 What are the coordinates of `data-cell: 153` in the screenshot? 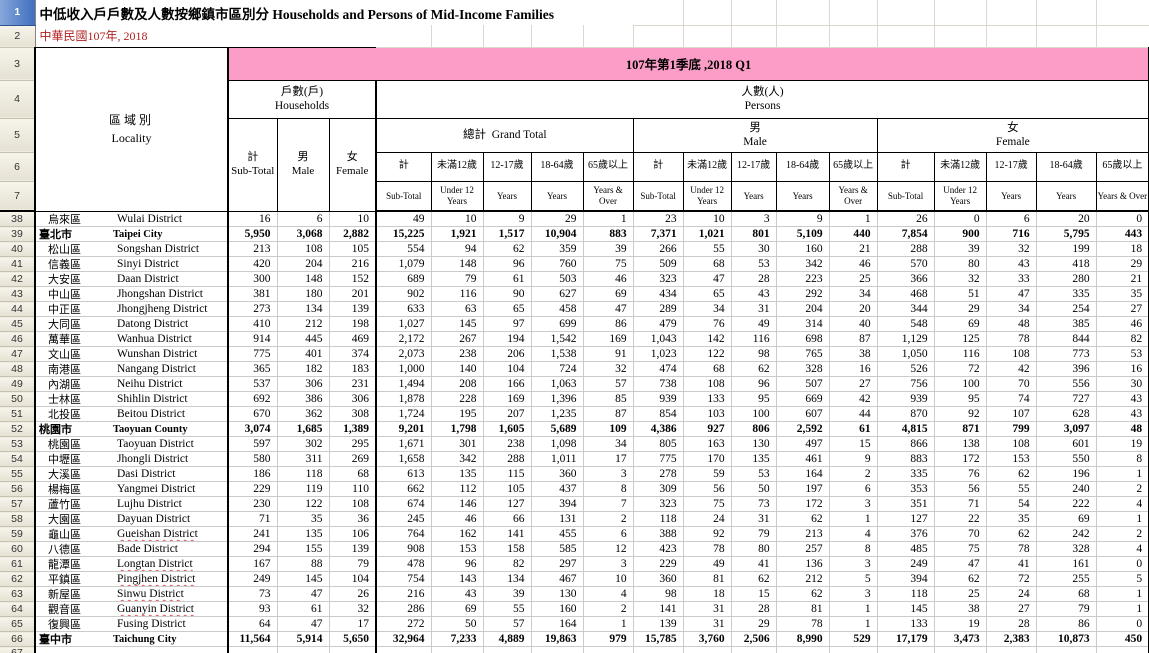 It's located at (457, 549).